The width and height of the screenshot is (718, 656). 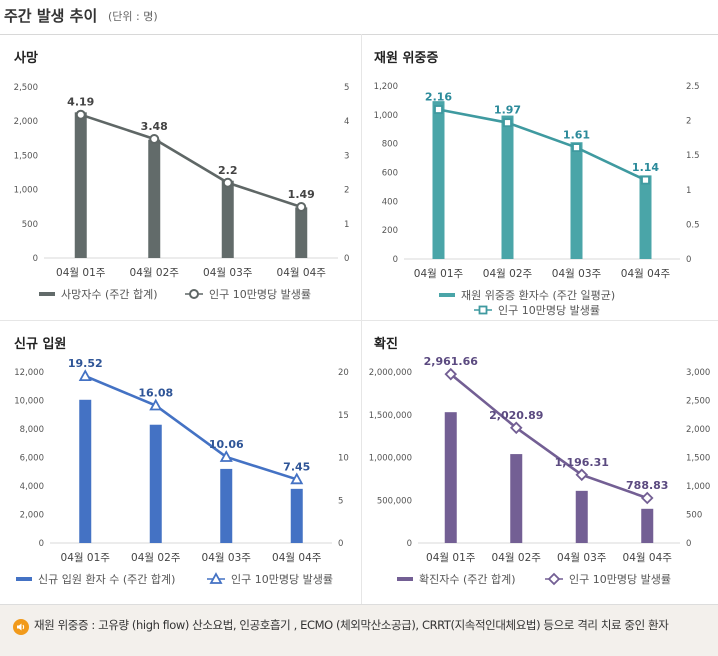 I want to click on y-left-tick: 2,000, so click(x=32, y=516).